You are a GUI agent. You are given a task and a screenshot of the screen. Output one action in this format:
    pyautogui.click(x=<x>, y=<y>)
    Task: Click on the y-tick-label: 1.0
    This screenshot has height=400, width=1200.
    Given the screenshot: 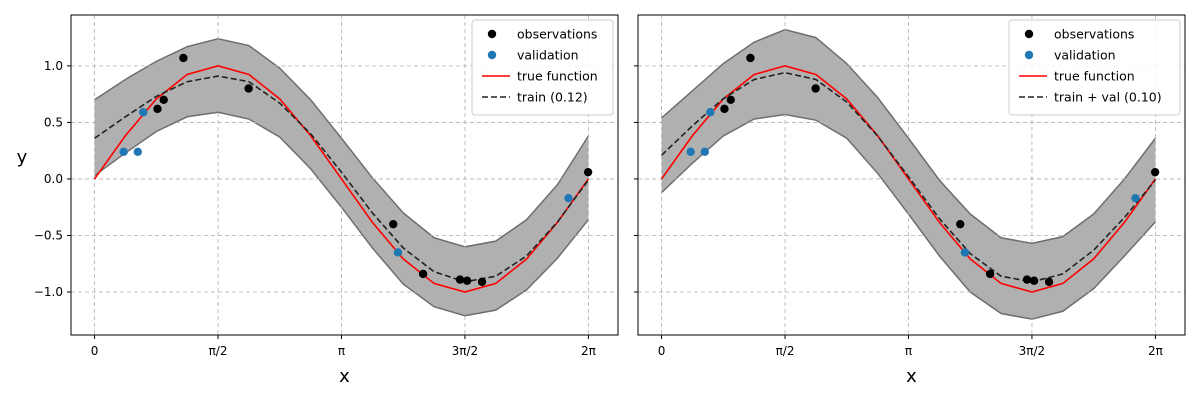 What is the action you would take?
    pyautogui.click(x=53, y=66)
    